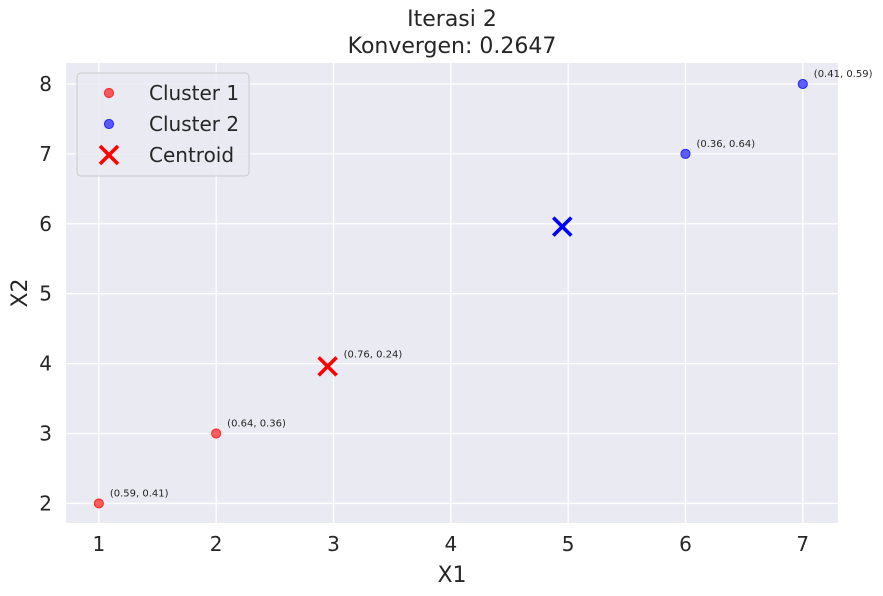 The width and height of the screenshot is (883, 596). What do you see at coordinates (194, 93) in the screenshot?
I see `legend-label: Cluster 1` at bounding box center [194, 93].